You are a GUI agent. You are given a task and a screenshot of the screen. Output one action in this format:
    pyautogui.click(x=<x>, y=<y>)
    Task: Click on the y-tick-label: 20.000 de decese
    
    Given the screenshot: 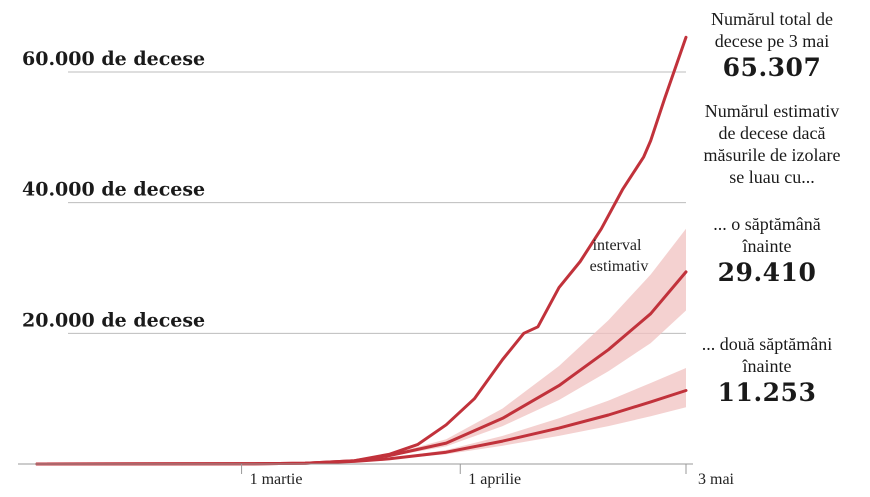 What is the action you would take?
    pyautogui.click(x=113, y=320)
    